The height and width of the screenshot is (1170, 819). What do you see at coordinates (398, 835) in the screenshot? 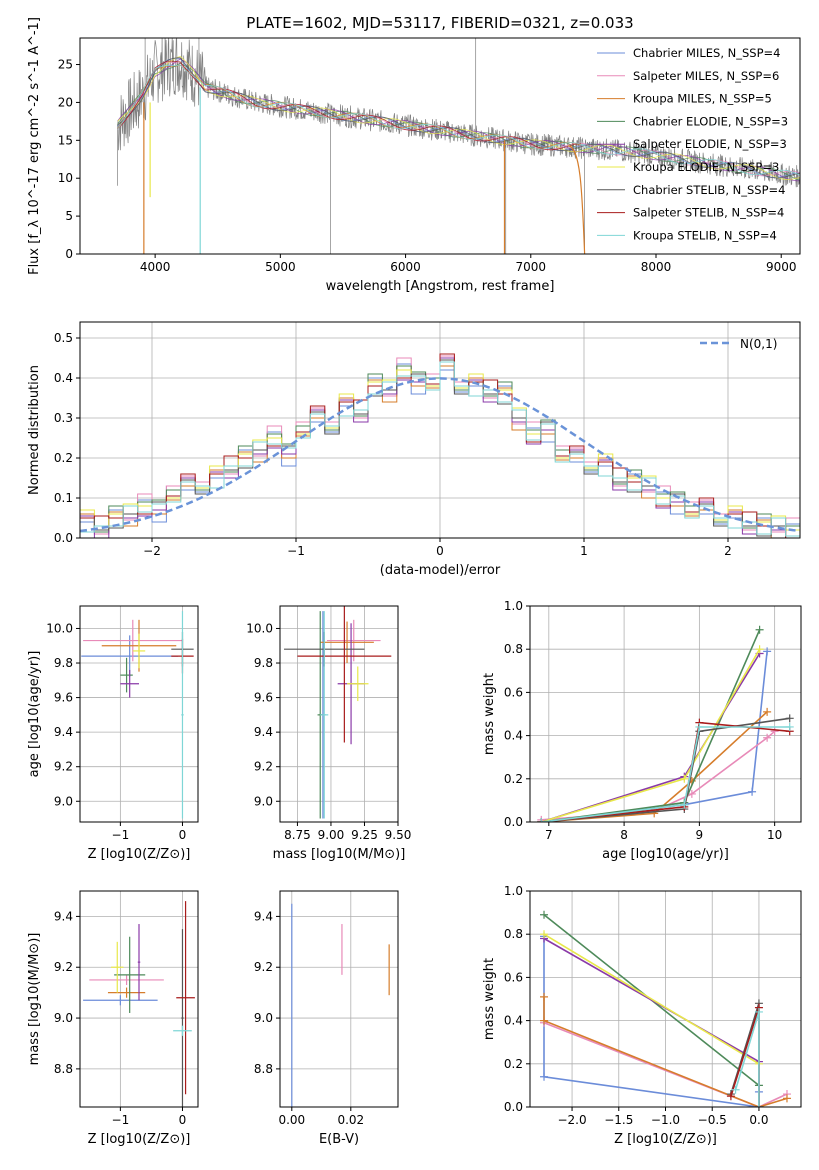
I see `x-tick-label: 9.50` at bounding box center [398, 835].